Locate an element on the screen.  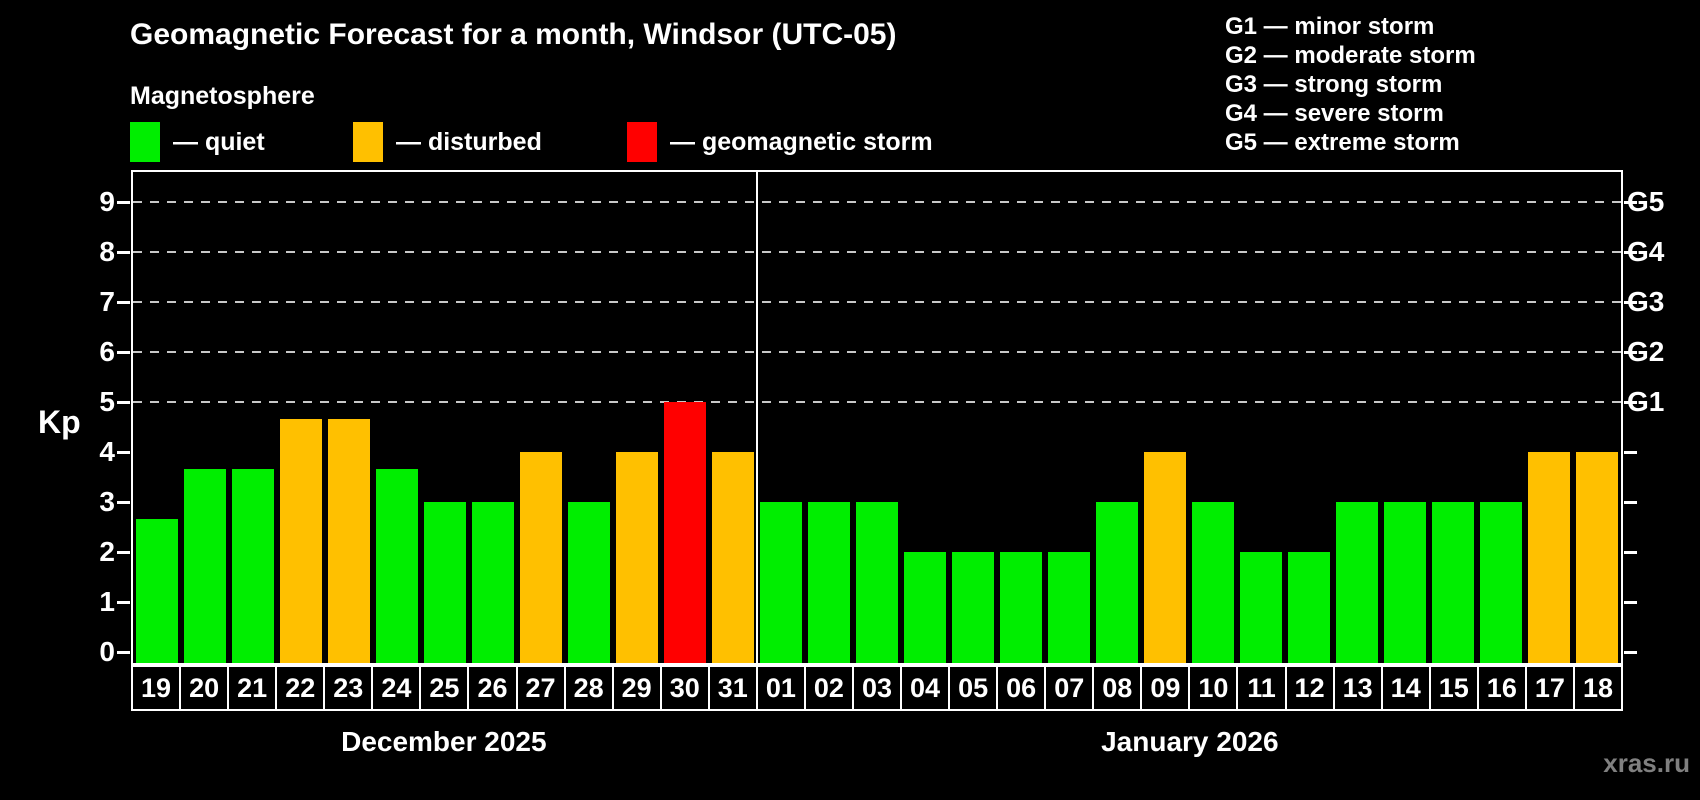
g1-legend-line: G1 — minor storm is located at coordinates (1330, 26).